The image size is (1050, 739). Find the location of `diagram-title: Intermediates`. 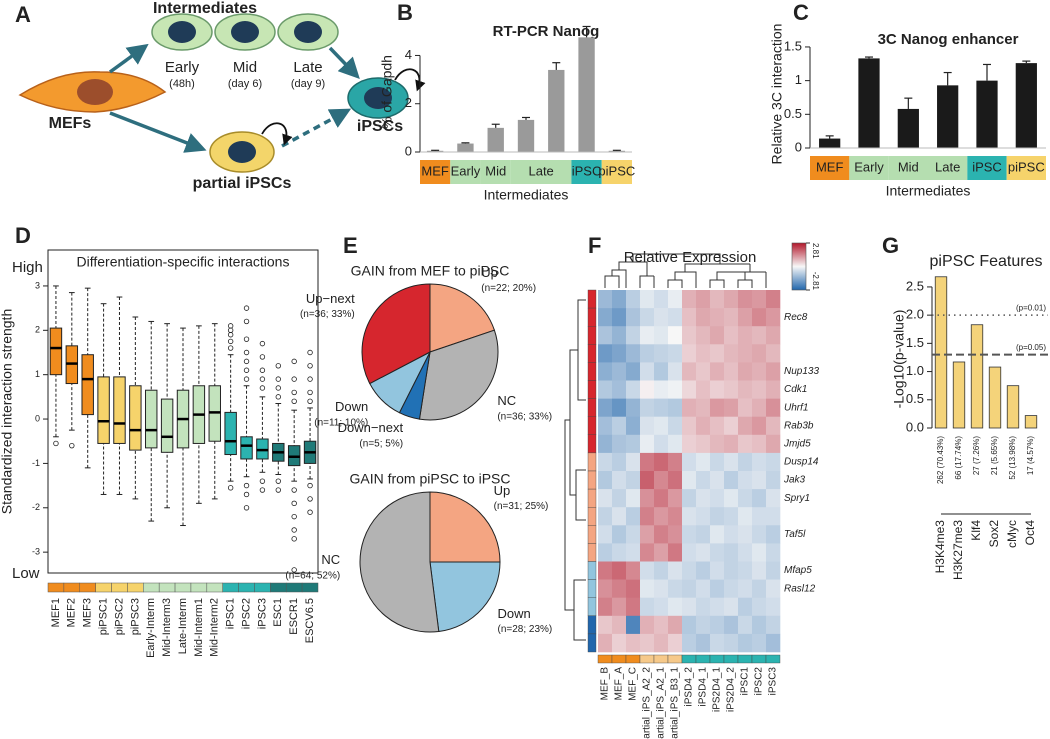

diagram-title: Intermediates is located at coordinates (205, 8).